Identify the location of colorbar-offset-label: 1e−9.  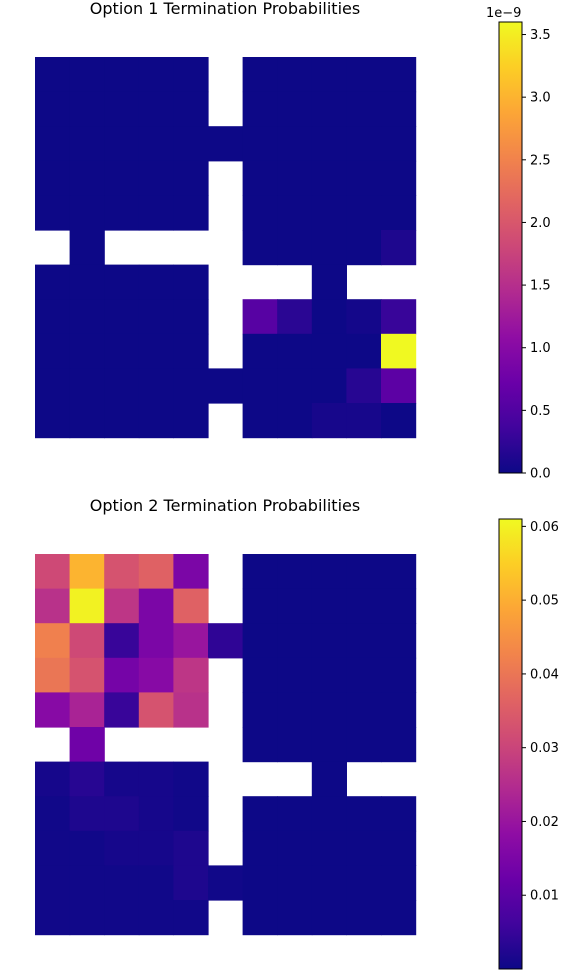
(503, 13).